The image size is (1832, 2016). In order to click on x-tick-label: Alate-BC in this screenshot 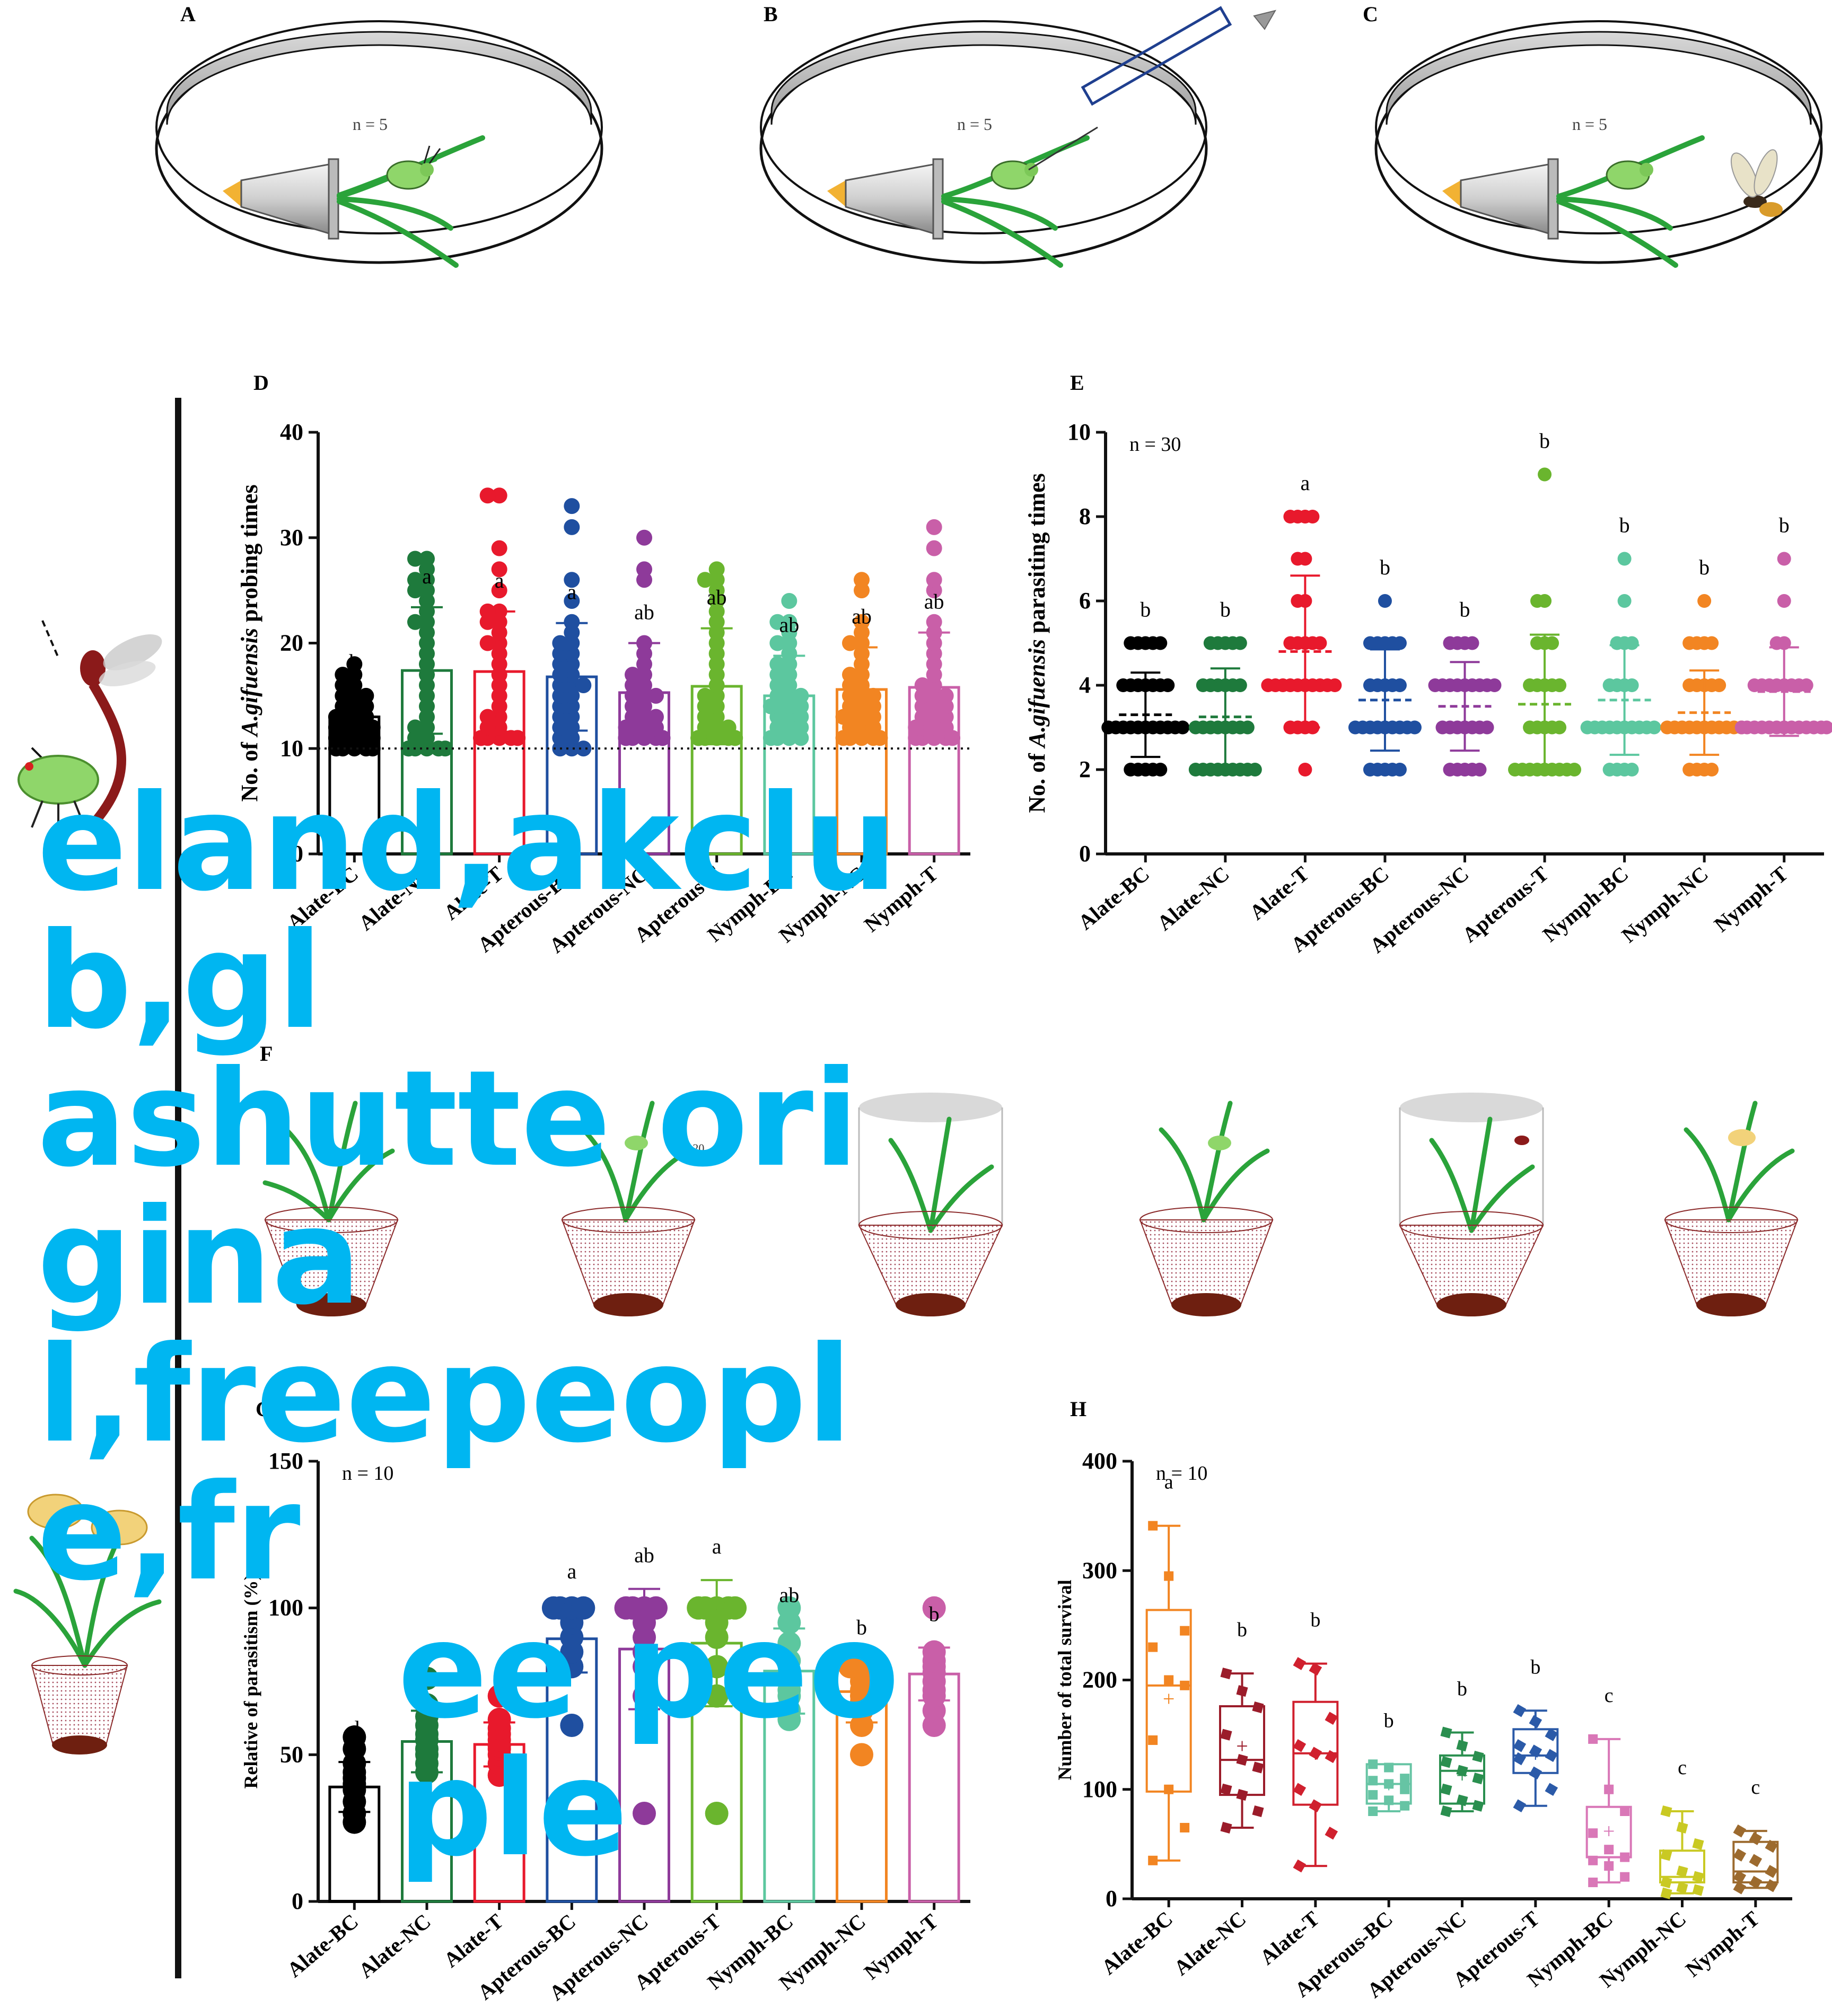, I will do `click(1137, 1942)`.